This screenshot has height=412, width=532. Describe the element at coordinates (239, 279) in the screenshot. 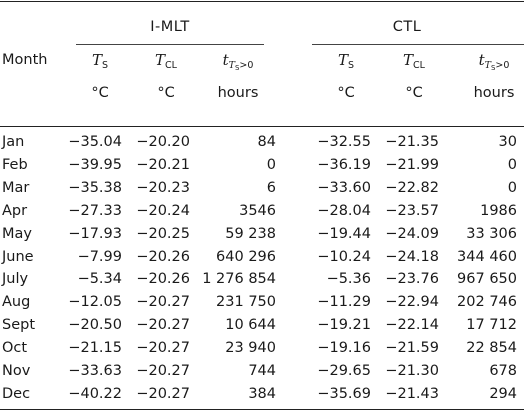

I see `cell-imlt-hours: 1 276 854` at that location.